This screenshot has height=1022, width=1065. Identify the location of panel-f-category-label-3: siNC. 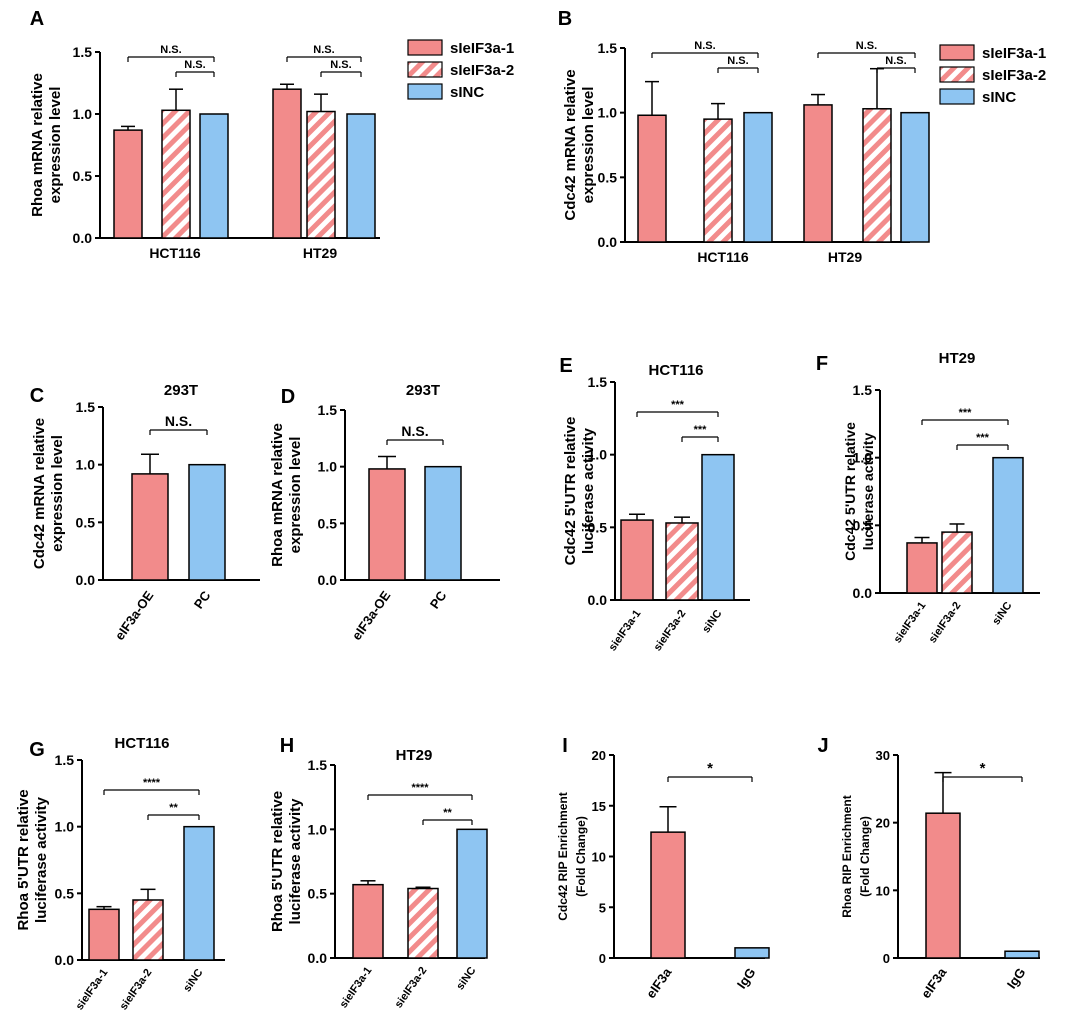
(1002, 613).